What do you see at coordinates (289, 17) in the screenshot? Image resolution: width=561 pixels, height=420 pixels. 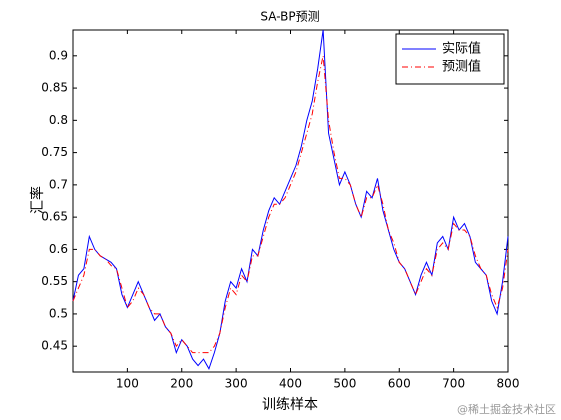 I see `chart-title: SA-BP预测` at bounding box center [289, 17].